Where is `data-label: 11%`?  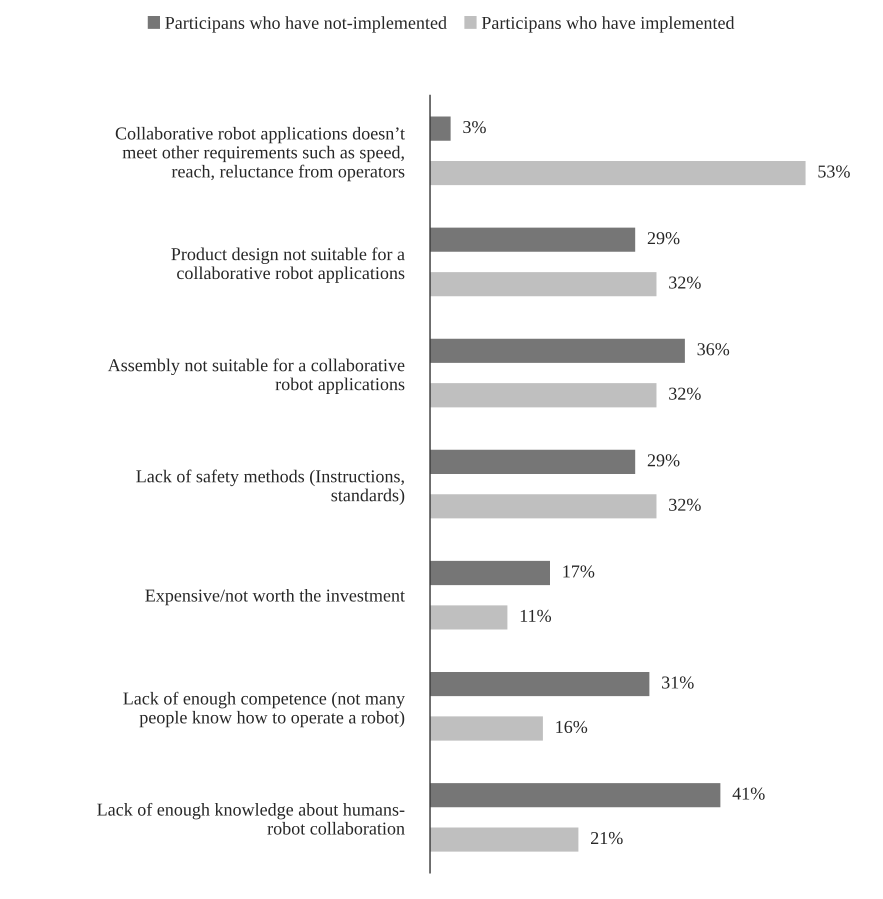 data-label: 11% is located at coordinates (536, 616).